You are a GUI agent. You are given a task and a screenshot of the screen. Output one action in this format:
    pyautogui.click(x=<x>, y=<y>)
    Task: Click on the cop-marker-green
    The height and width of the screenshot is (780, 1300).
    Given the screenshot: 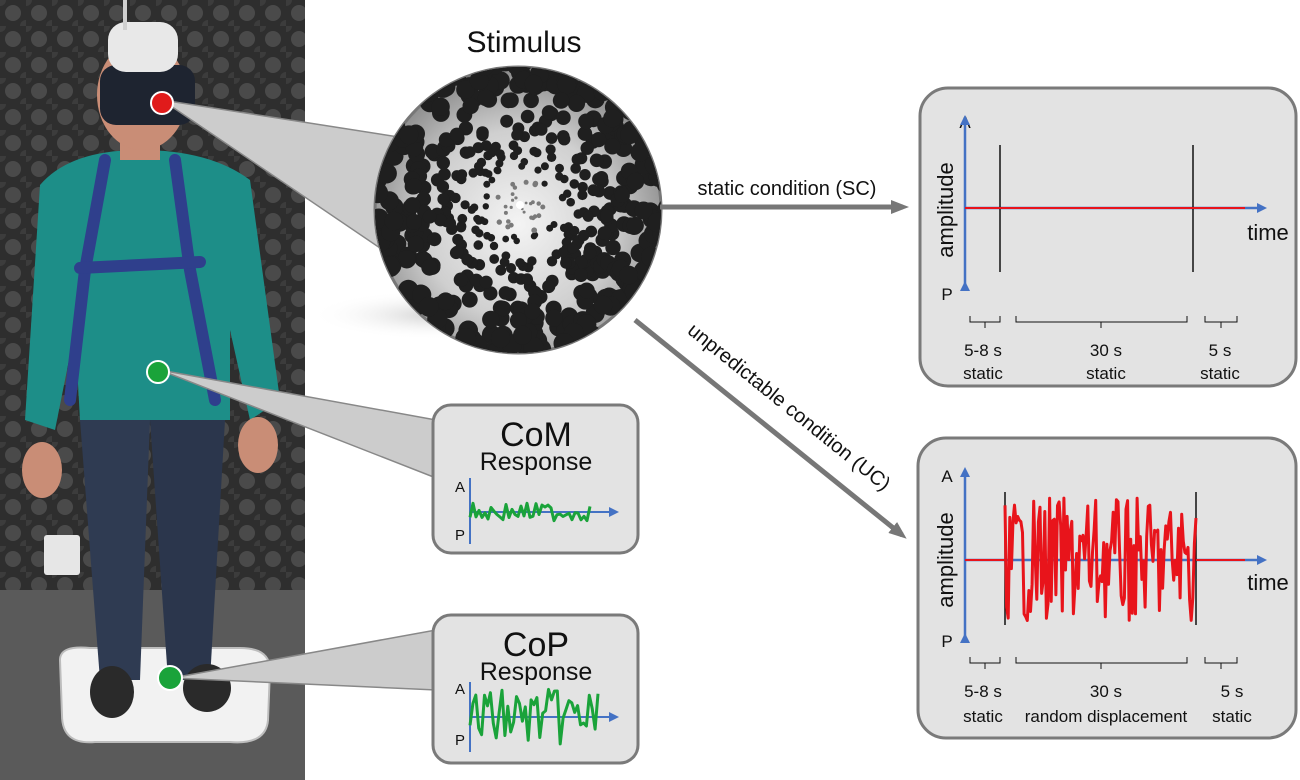 What is the action you would take?
    pyautogui.click(x=170, y=678)
    